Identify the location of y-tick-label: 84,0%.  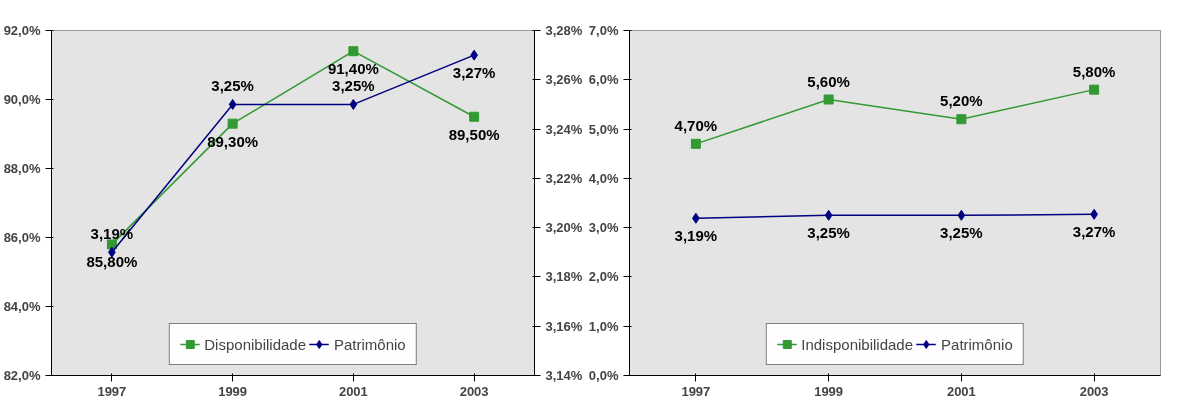
(22, 306).